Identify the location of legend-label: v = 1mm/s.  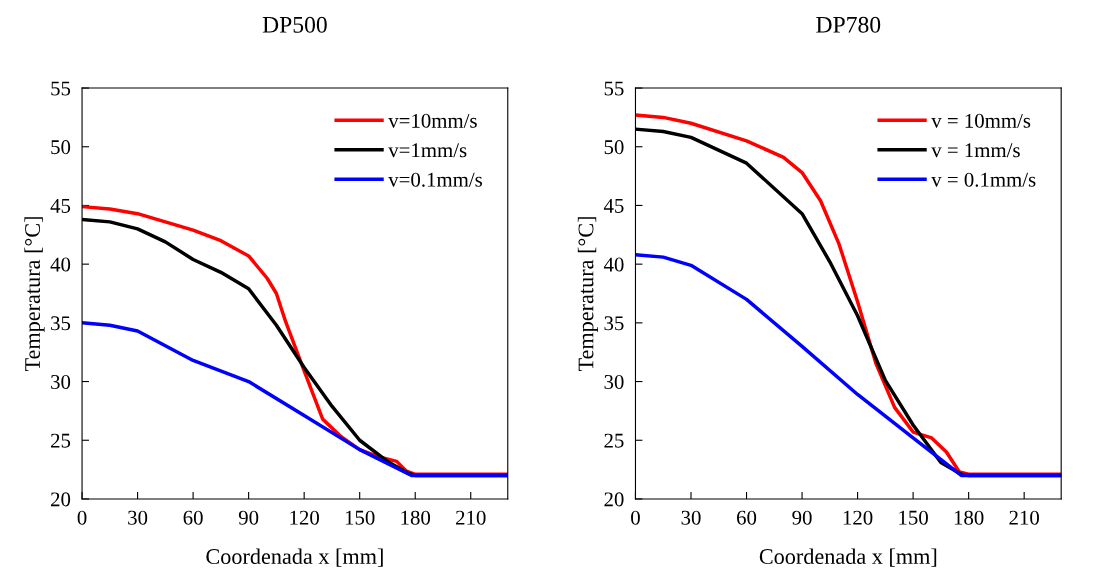
(975, 150).